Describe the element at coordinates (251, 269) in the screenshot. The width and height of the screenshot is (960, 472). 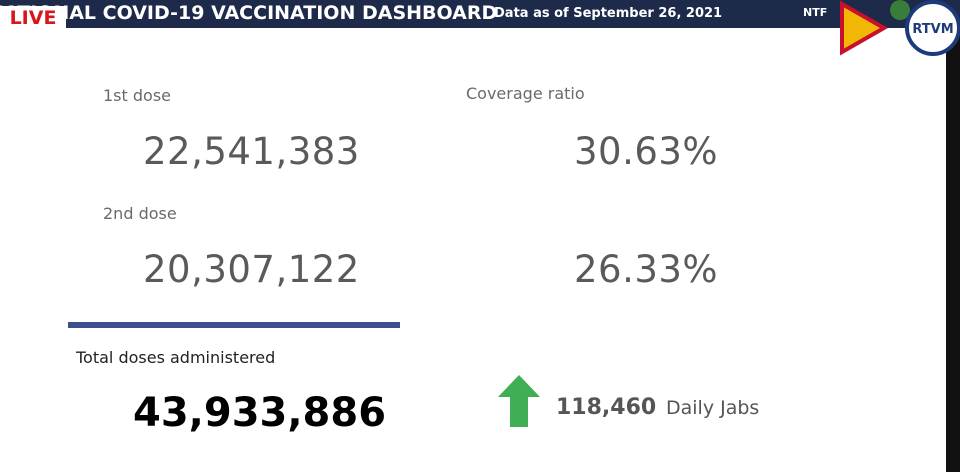
I see `second-dose-value: 20,307,122` at that location.